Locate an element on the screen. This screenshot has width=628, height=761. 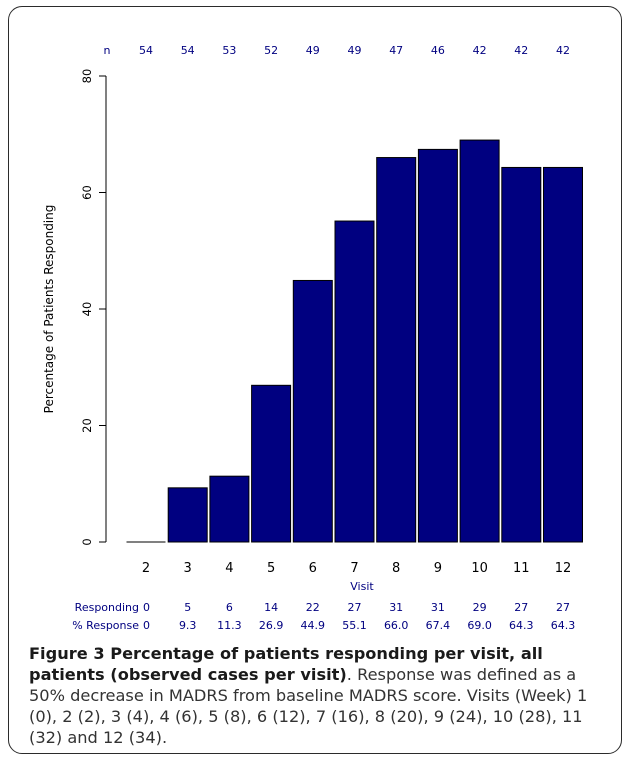
percent-value: 26.9 is located at coordinates (271, 625).